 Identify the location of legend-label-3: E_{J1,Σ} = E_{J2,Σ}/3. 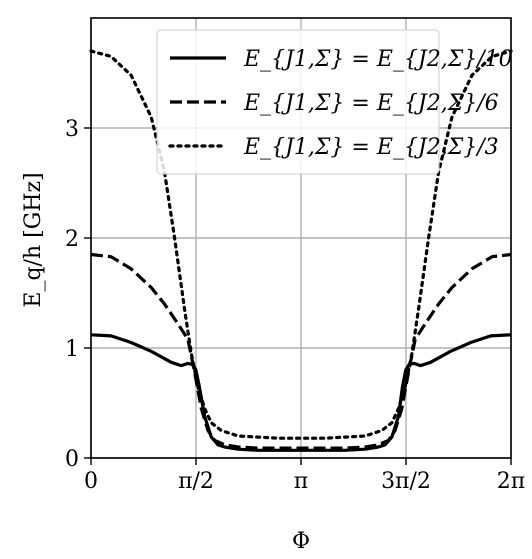
(371, 147).